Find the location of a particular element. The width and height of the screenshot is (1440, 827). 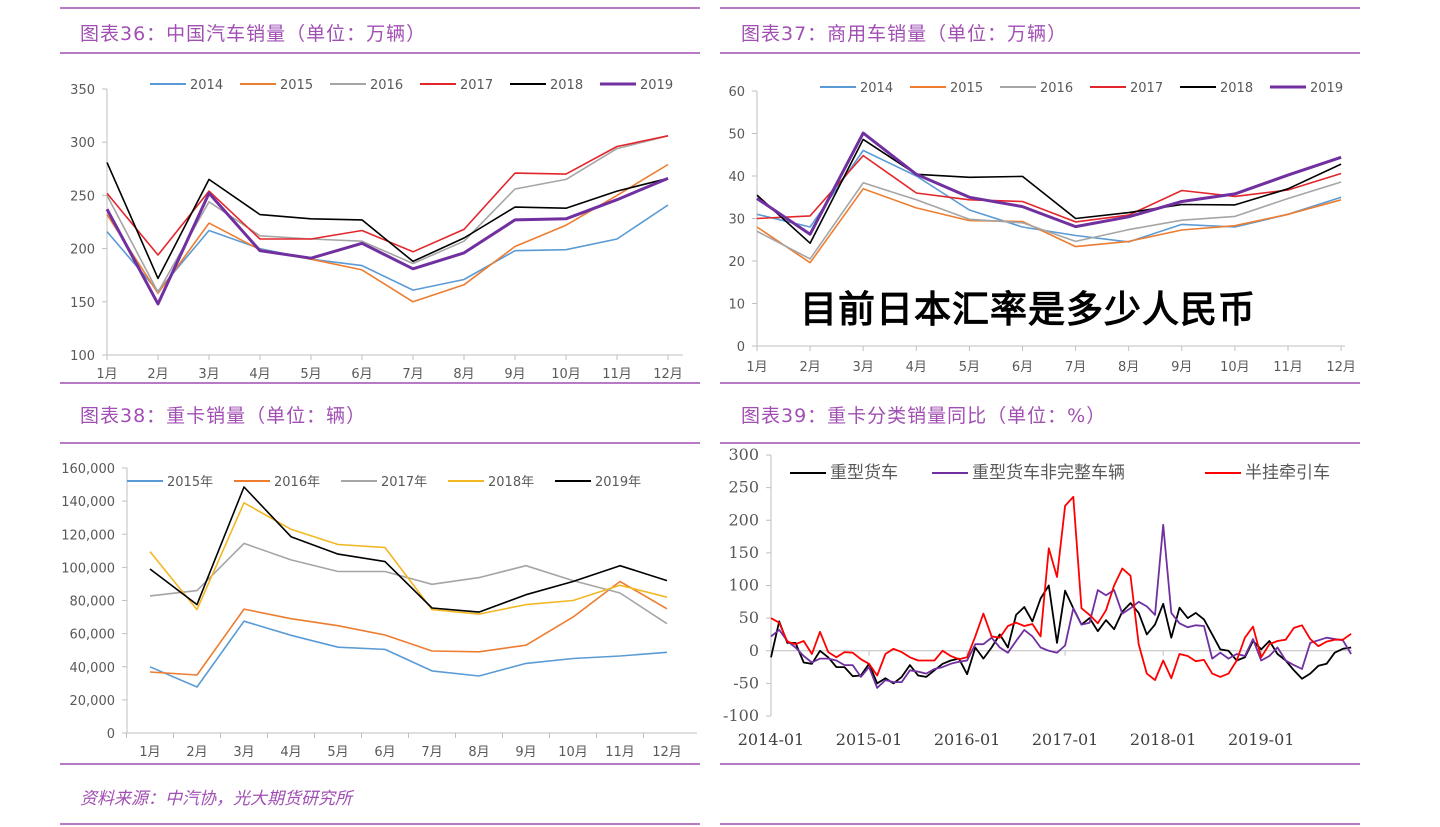

series-line-2018 is located at coordinates (1049, 191).